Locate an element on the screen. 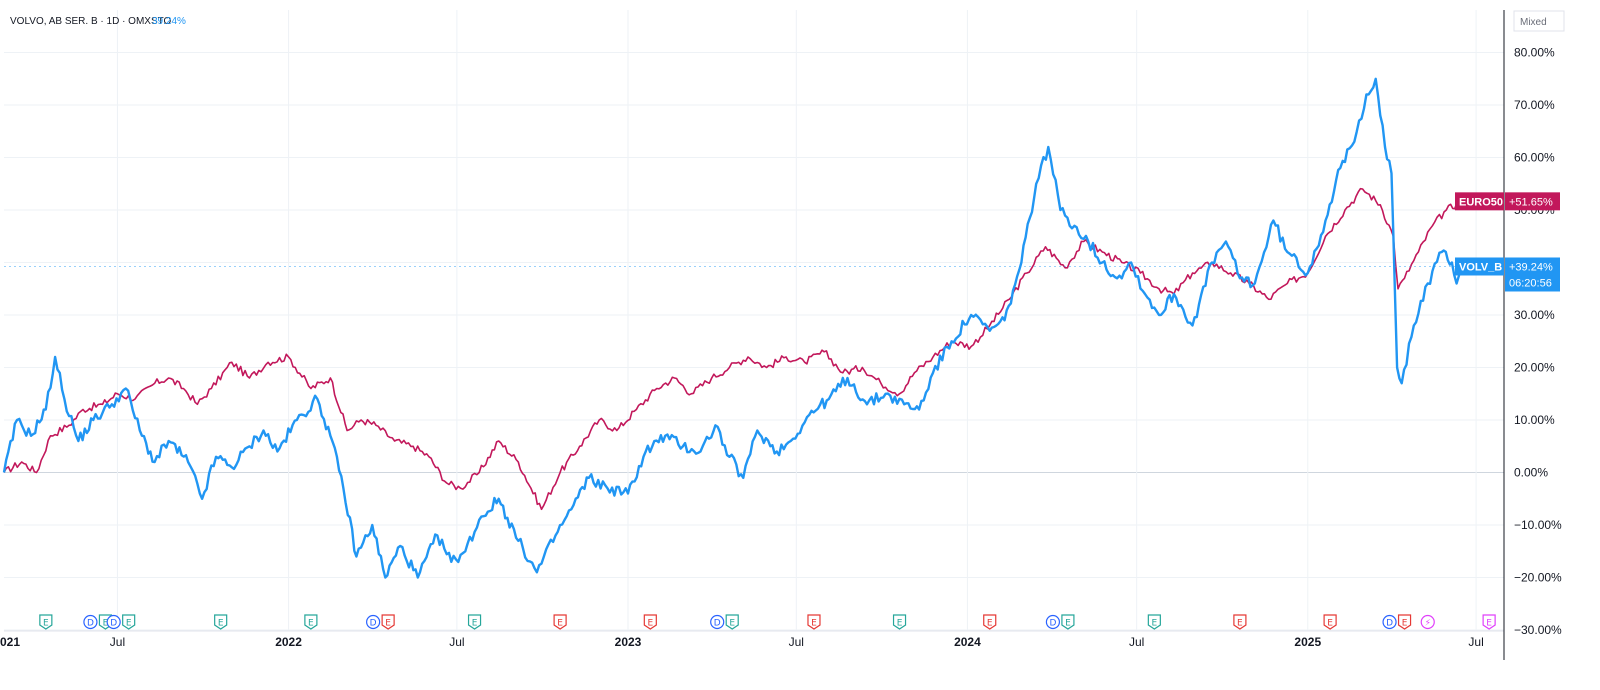  y-tick-label: 0.00% is located at coordinates (1531, 473).